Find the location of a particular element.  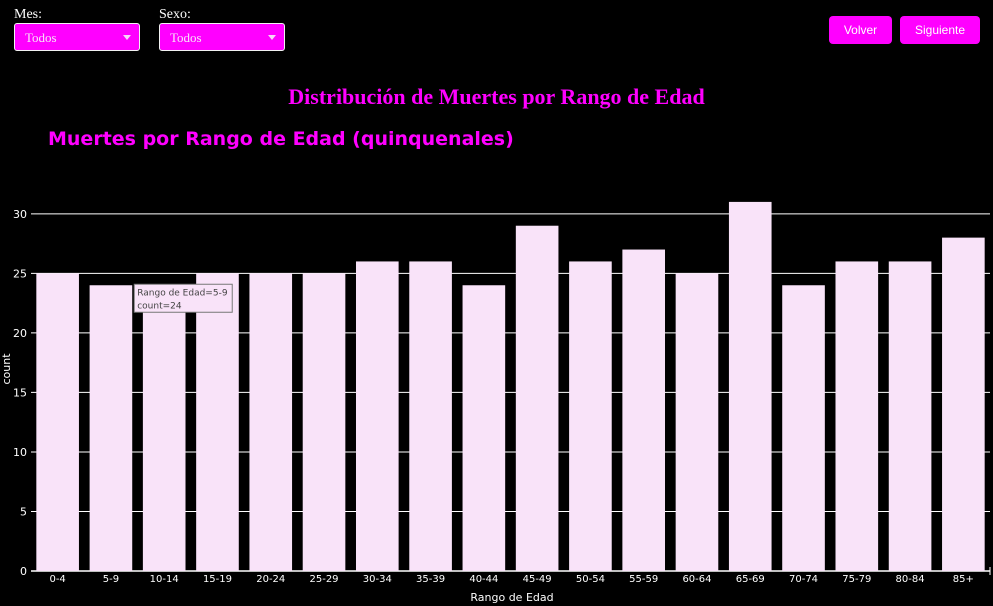

x-tick-label: 60-64 is located at coordinates (696, 579).